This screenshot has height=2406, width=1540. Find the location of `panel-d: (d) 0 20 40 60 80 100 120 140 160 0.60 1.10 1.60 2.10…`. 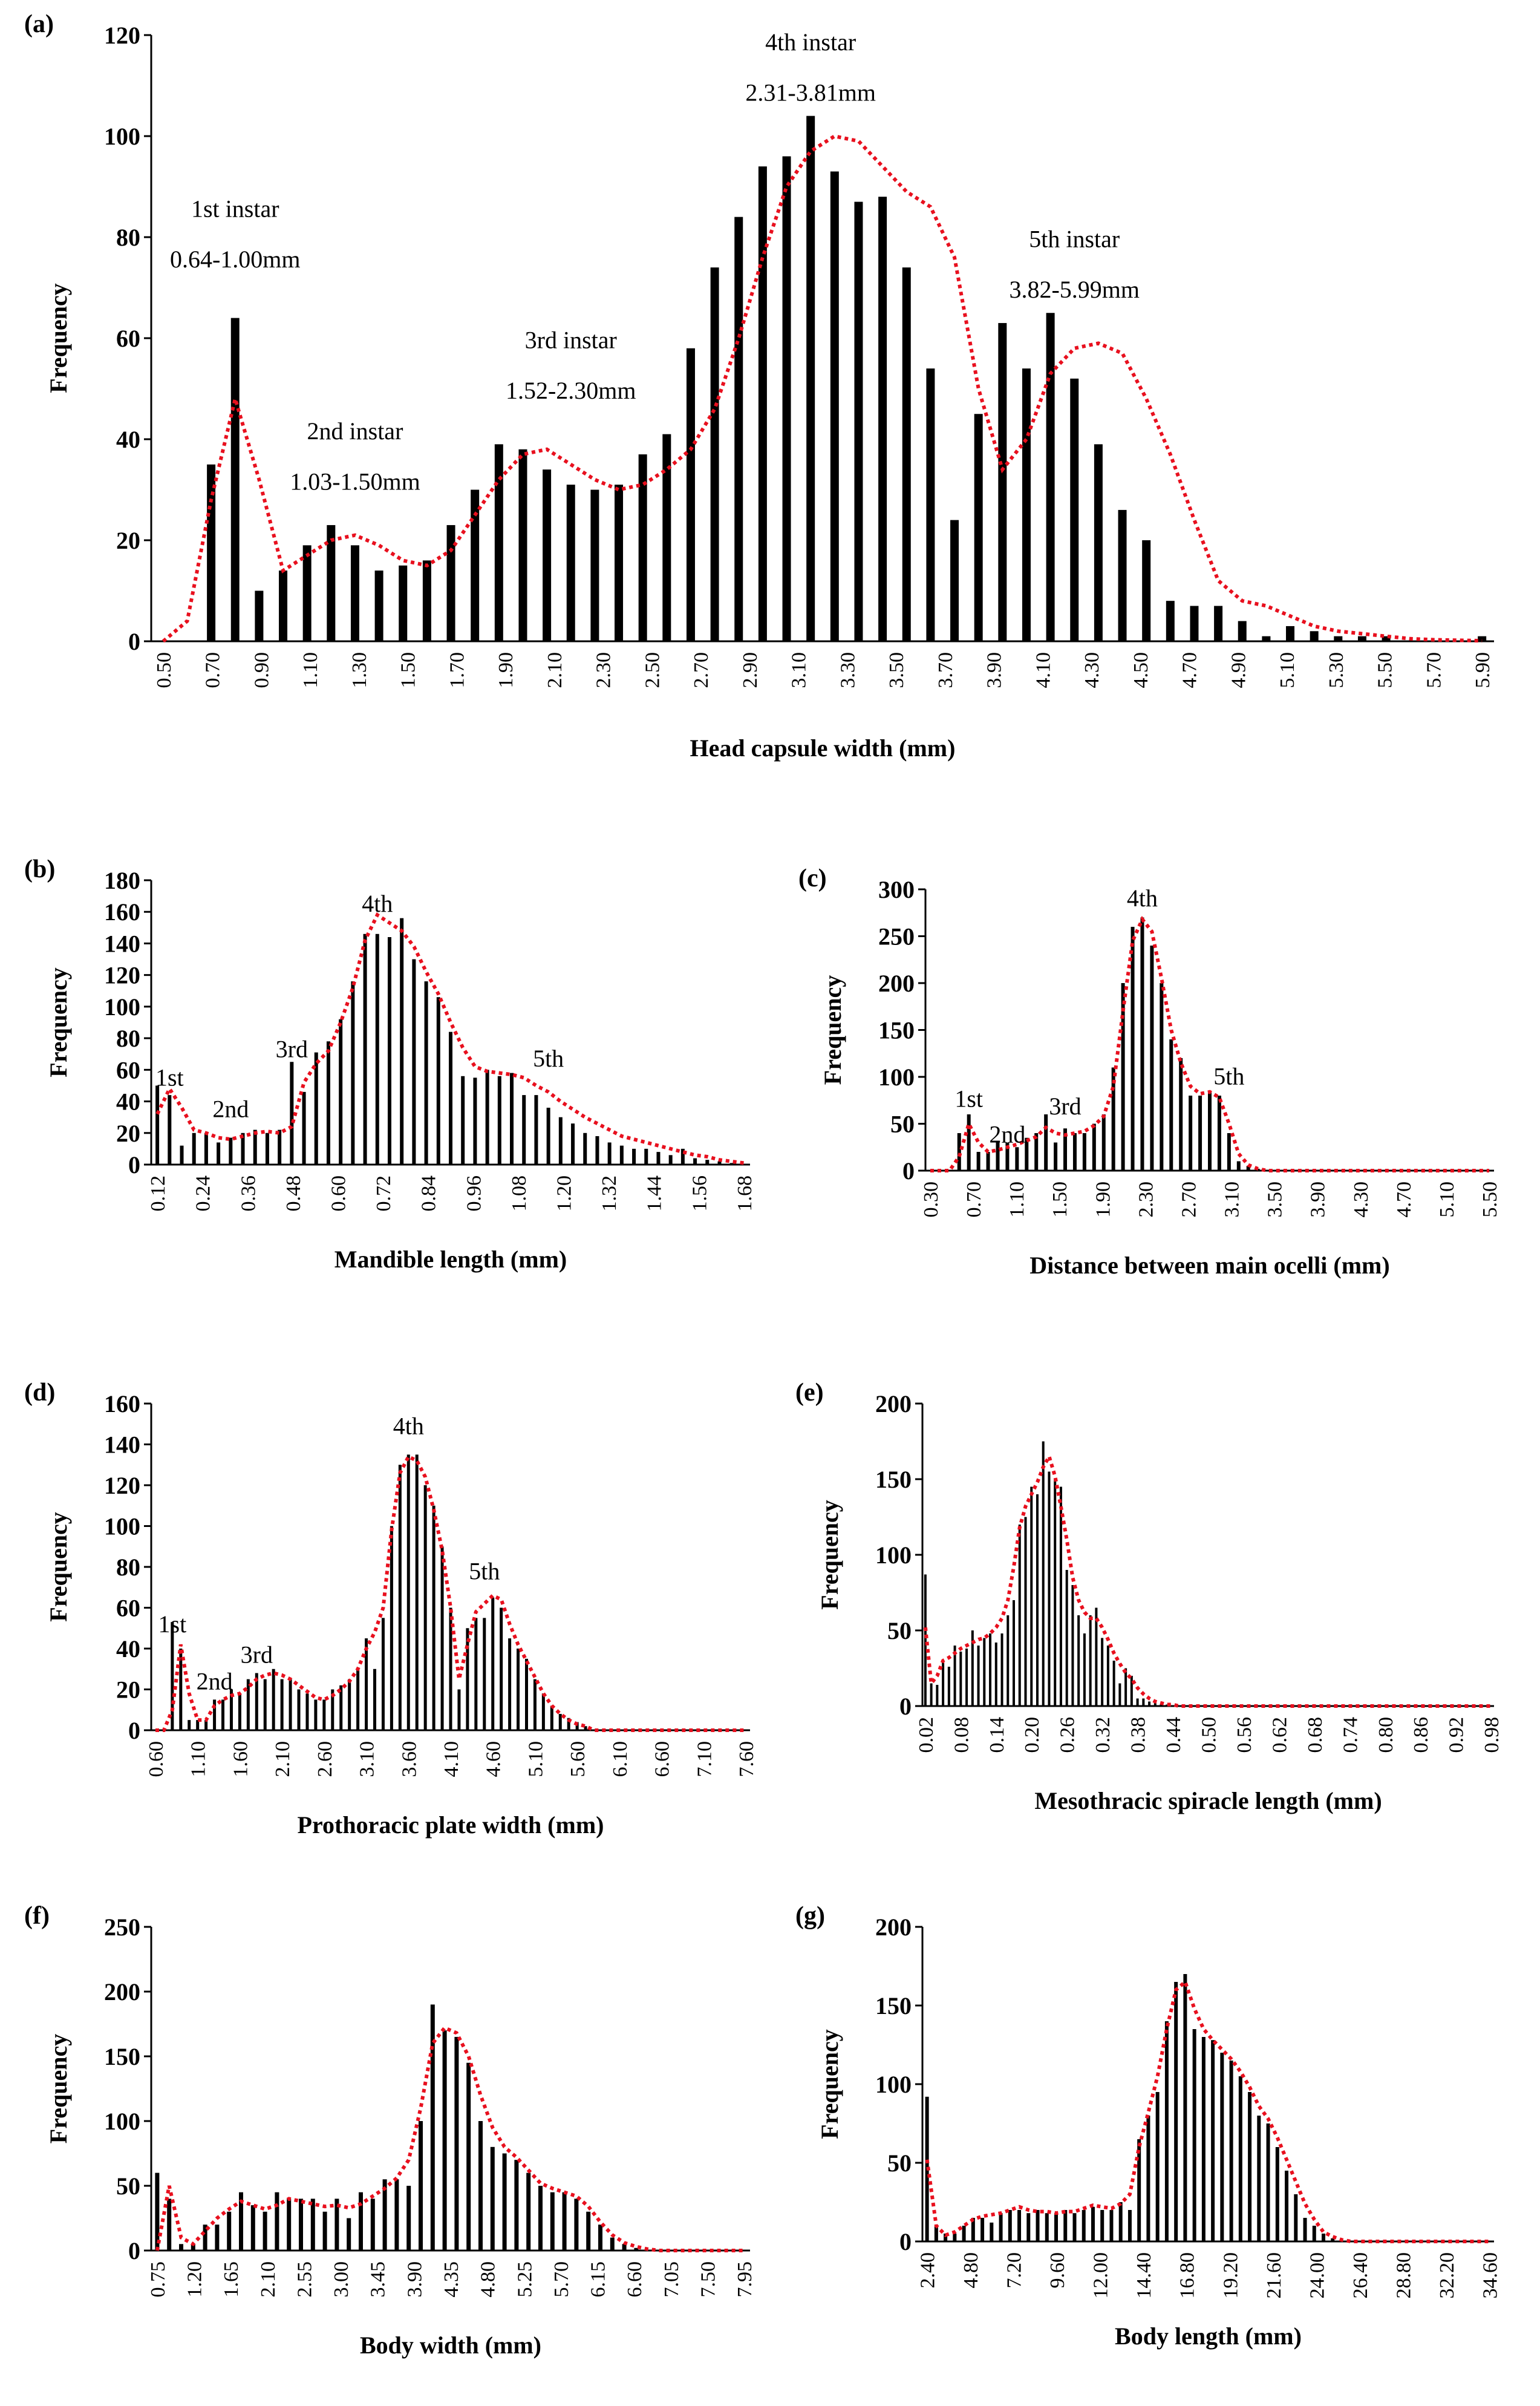

panel-d: (d) 0 20 40 60 80 100 120 140 160 0.60 1.10 1.60 2.10… is located at coordinates (391, 1609).